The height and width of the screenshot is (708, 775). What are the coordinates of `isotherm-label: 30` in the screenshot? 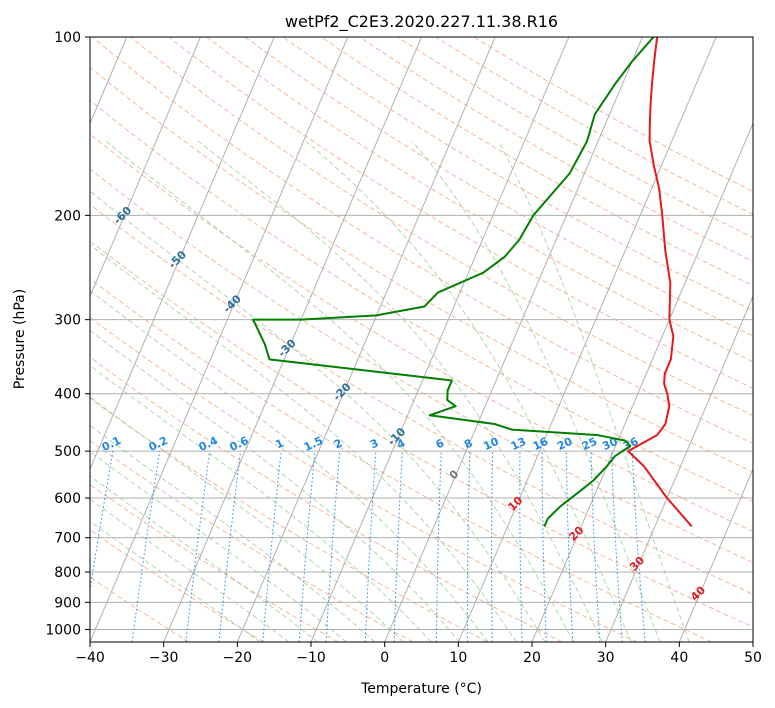 It's located at (637, 563).